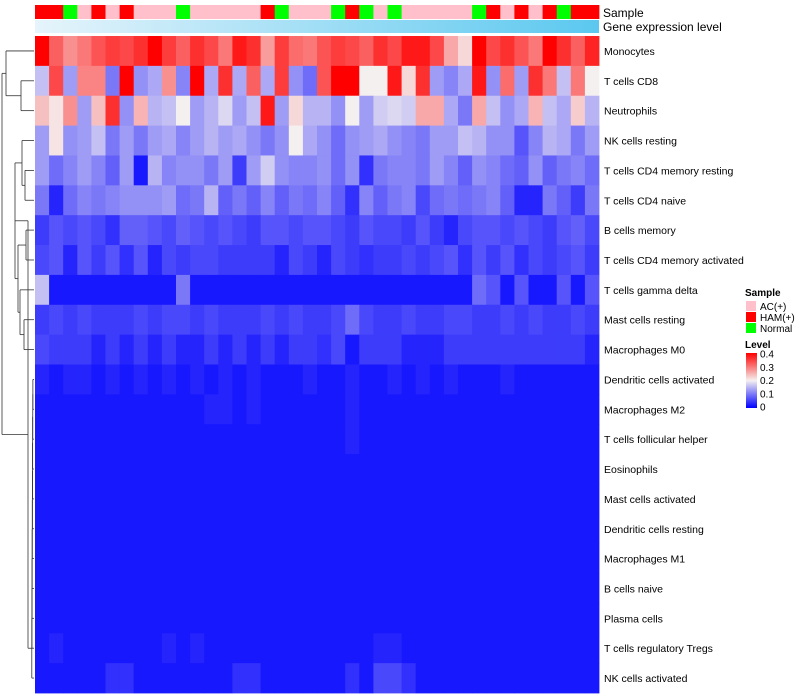 This screenshot has width=800, height=700. Describe the element at coordinates (777, 318) in the screenshot. I see `legend-item-label: HAM(+)` at that location.